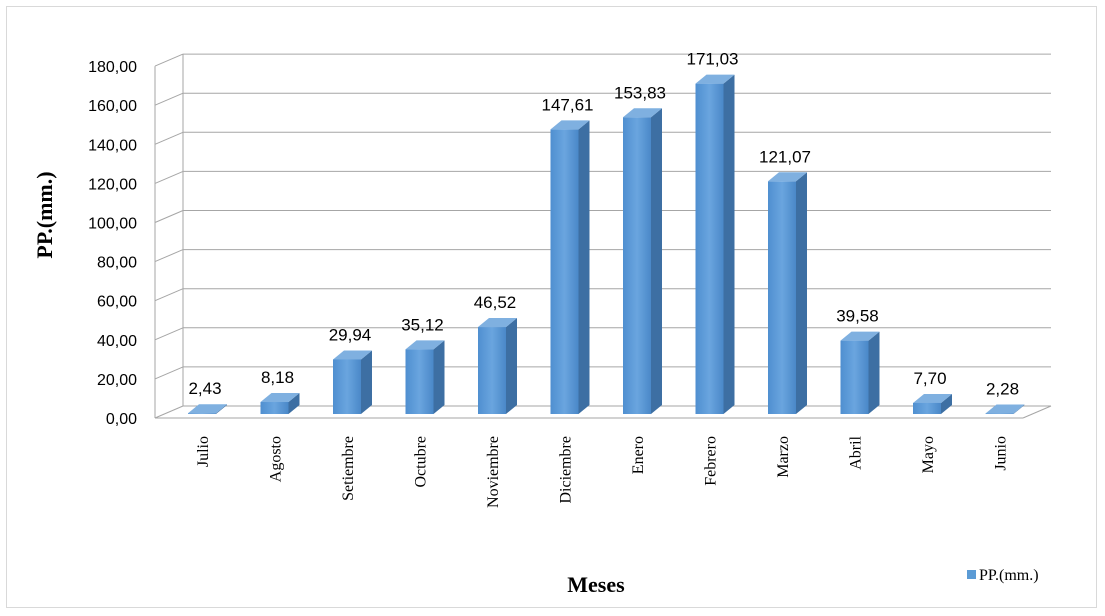 The image size is (1105, 616). I want to click on x-tick-label: Marzo, so click(783, 457).